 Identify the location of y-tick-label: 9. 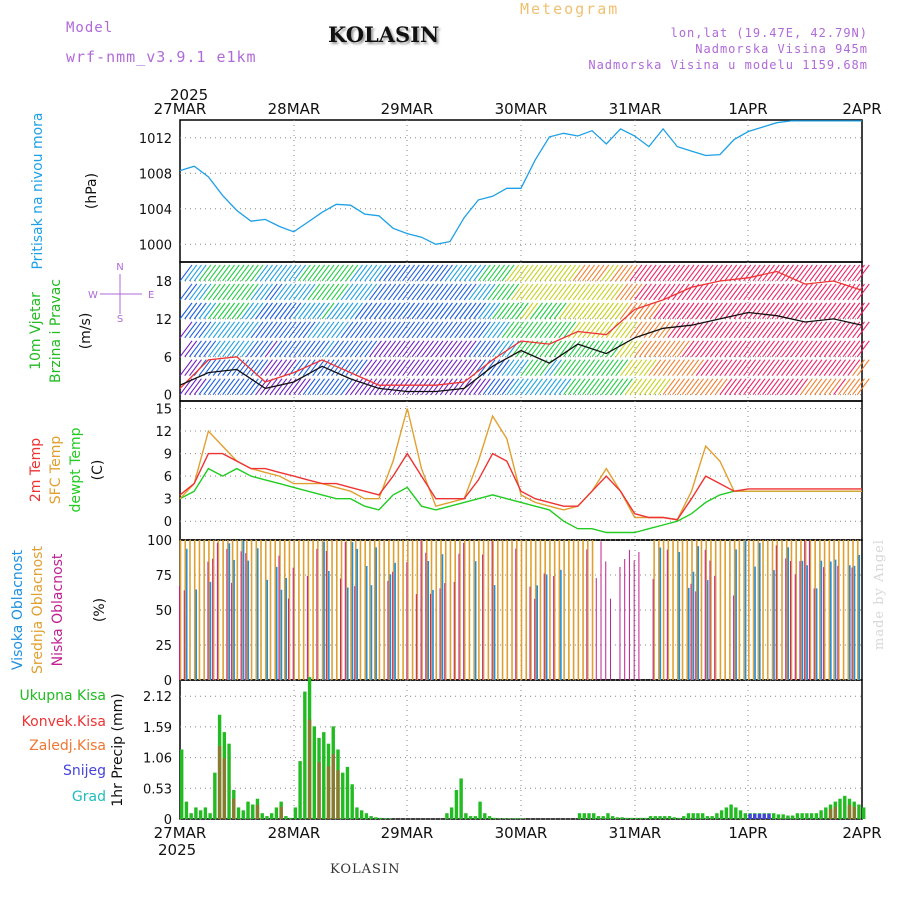
(168, 455).